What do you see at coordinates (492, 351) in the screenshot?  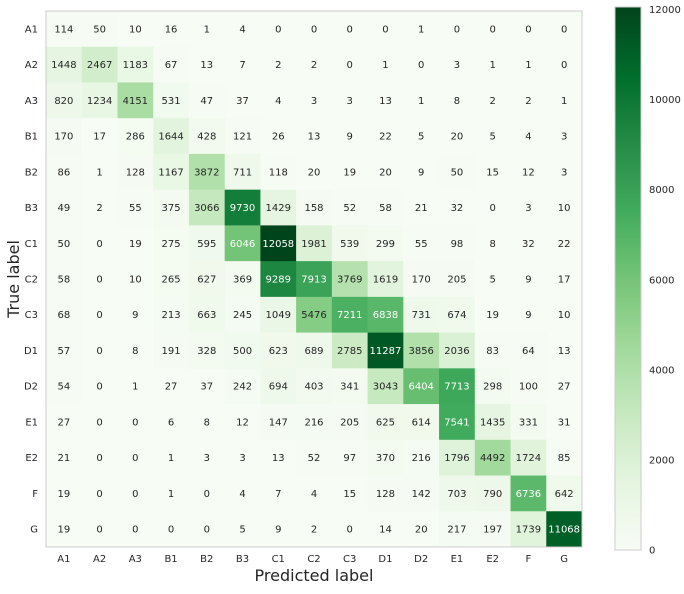 I see `cell-value-label: 83` at bounding box center [492, 351].